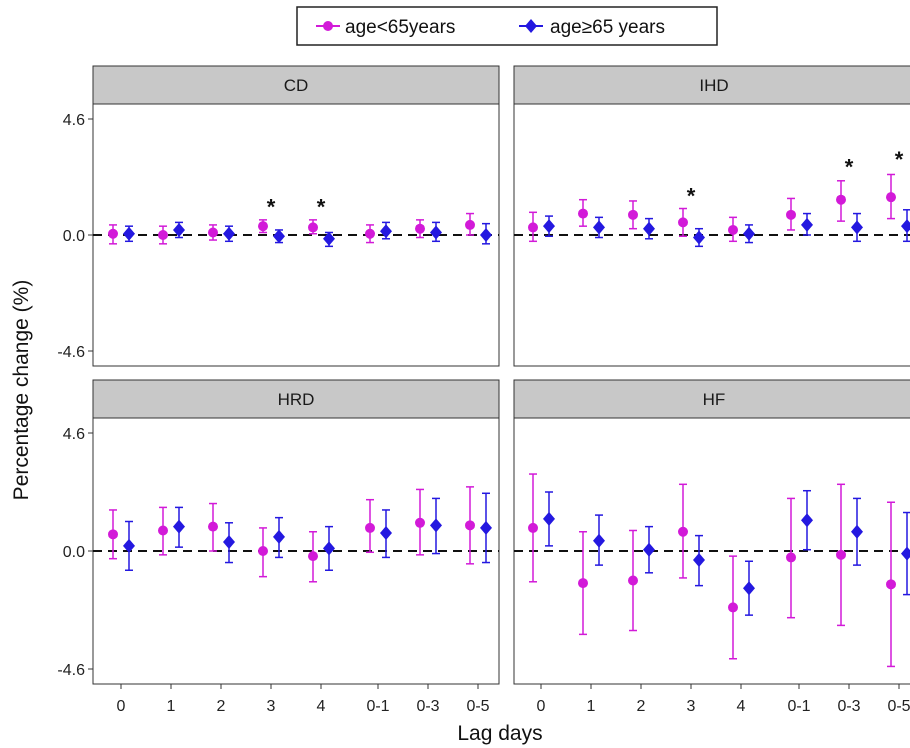  I want to click on legend-label: age≥65 years, so click(607, 27).